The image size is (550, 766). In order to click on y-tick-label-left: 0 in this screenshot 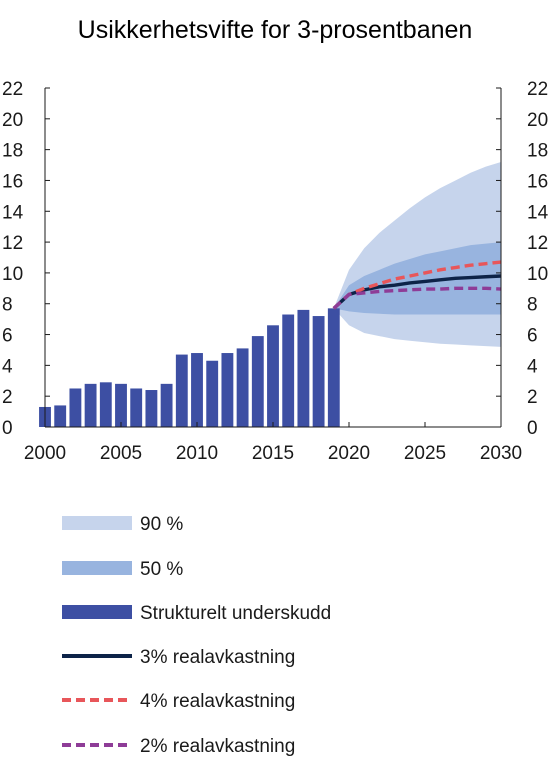, I will do `click(7, 428)`.